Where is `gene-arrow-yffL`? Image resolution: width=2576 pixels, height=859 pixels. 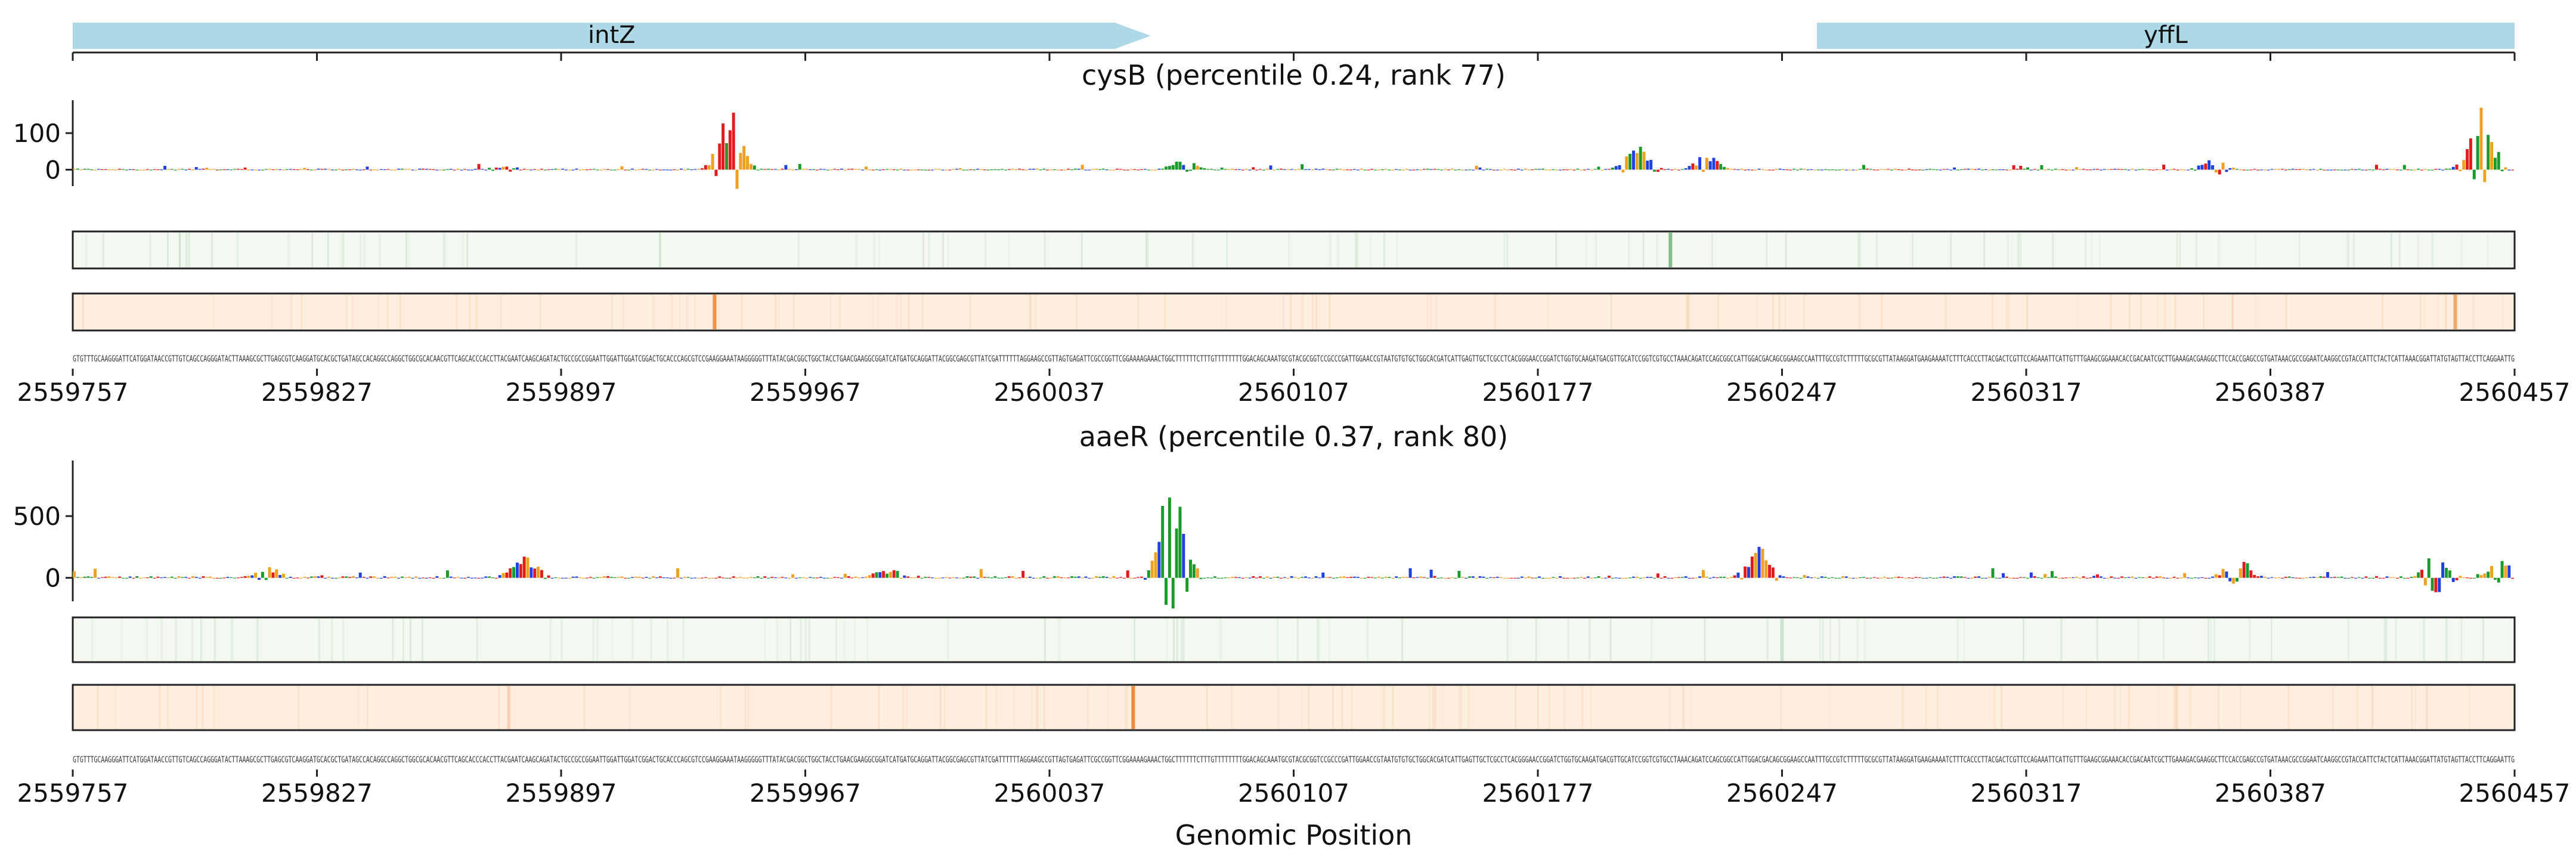 gene-arrow-yffL is located at coordinates (2166, 36).